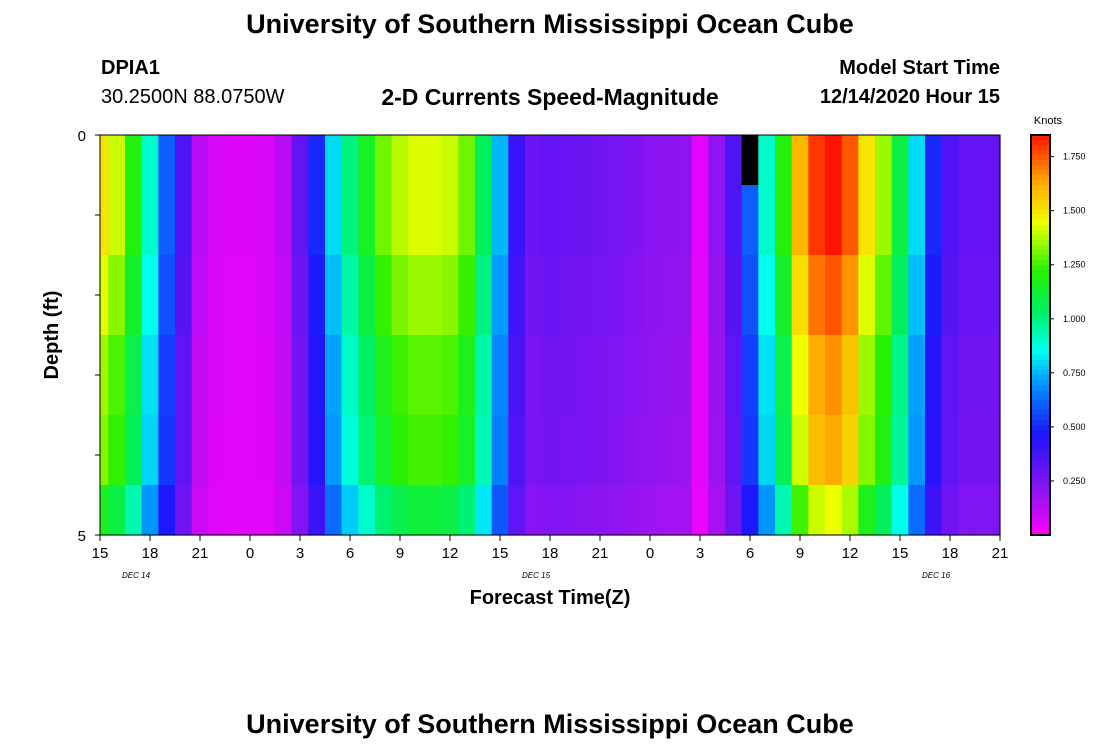  What do you see at coordinates (550, 97) in the screenshot?
I see `plot-title: 2-D Currents Speed-Magnitude` at bounding box center [550, 97].